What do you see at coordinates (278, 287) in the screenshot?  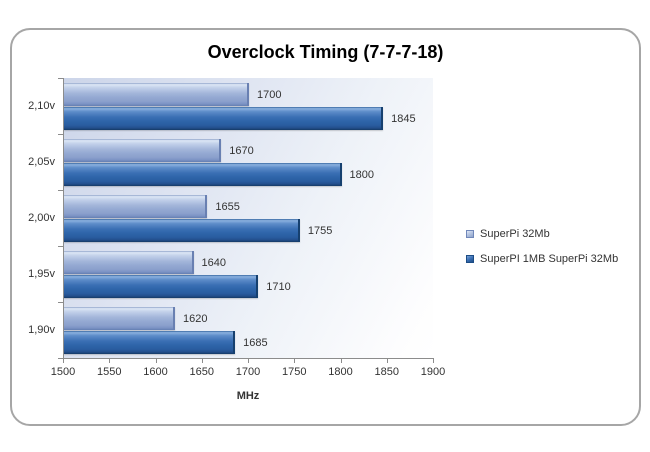 I see `bar-value-label: 1710` at bounding box center [278, 287].